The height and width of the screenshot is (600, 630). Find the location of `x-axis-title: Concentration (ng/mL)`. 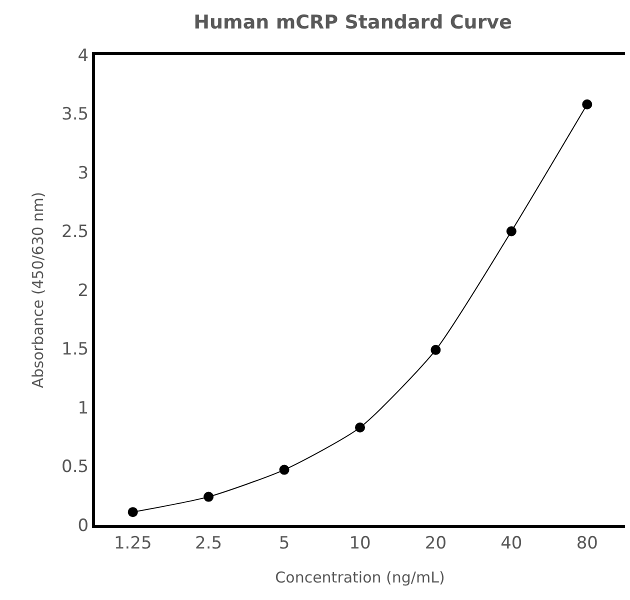

x-axis-title: Concentration (ng/mL) is located at coordinates (360, 577).